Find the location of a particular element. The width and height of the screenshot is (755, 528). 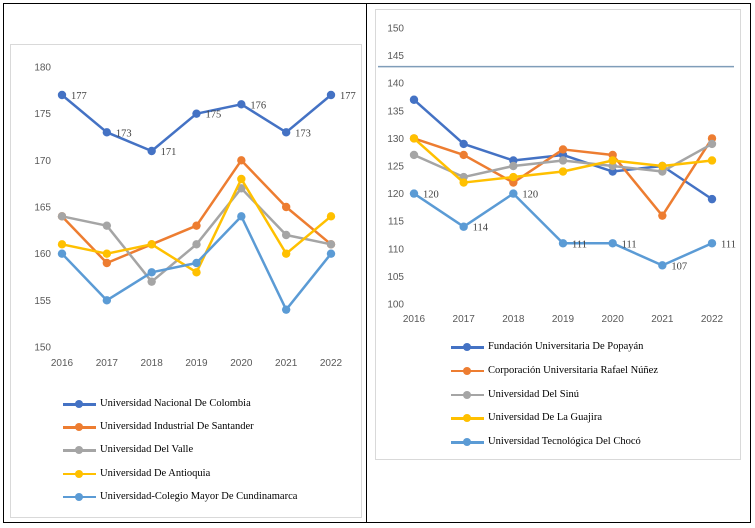

y-tick-label: 120 is located at coordinates (395, 194).